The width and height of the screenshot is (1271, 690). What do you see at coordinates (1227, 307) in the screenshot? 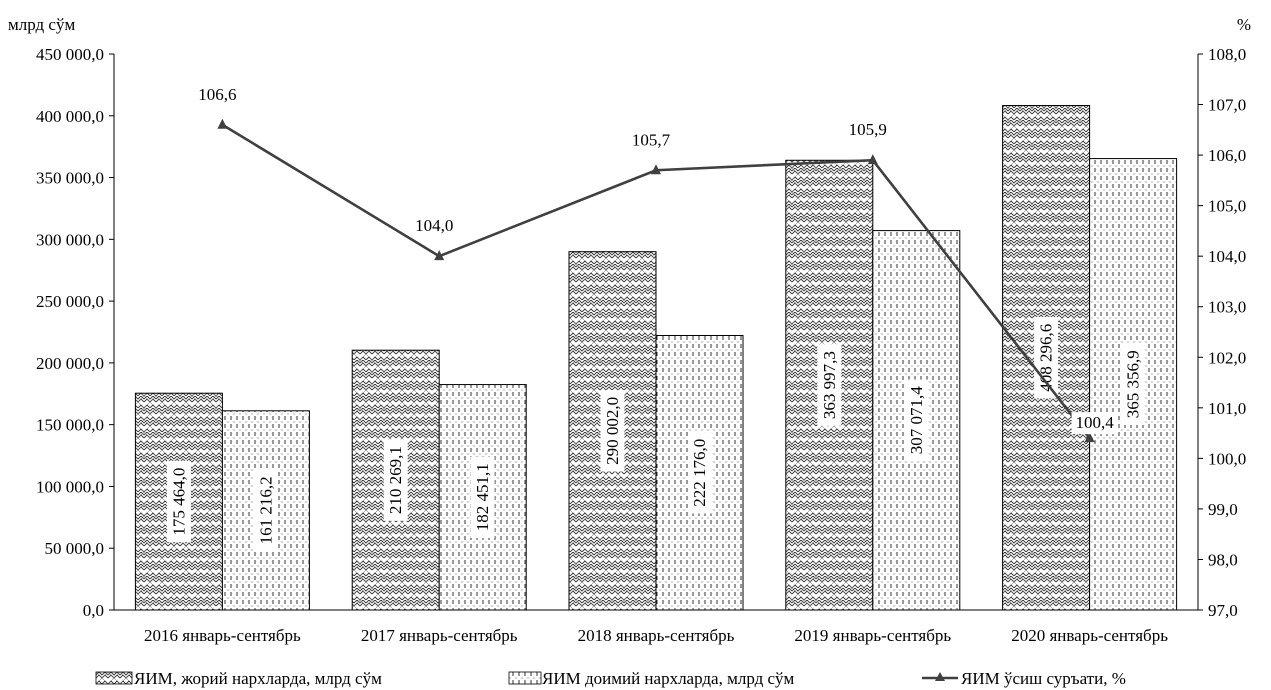
I see `right-tick-label: 103,0` at bounding box center [1227, 307].